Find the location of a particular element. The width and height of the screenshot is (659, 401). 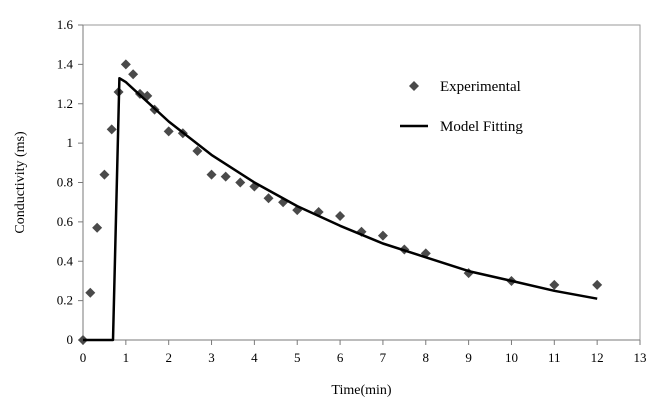

x-tick-label: 13 is located at coordinates (640, 357).